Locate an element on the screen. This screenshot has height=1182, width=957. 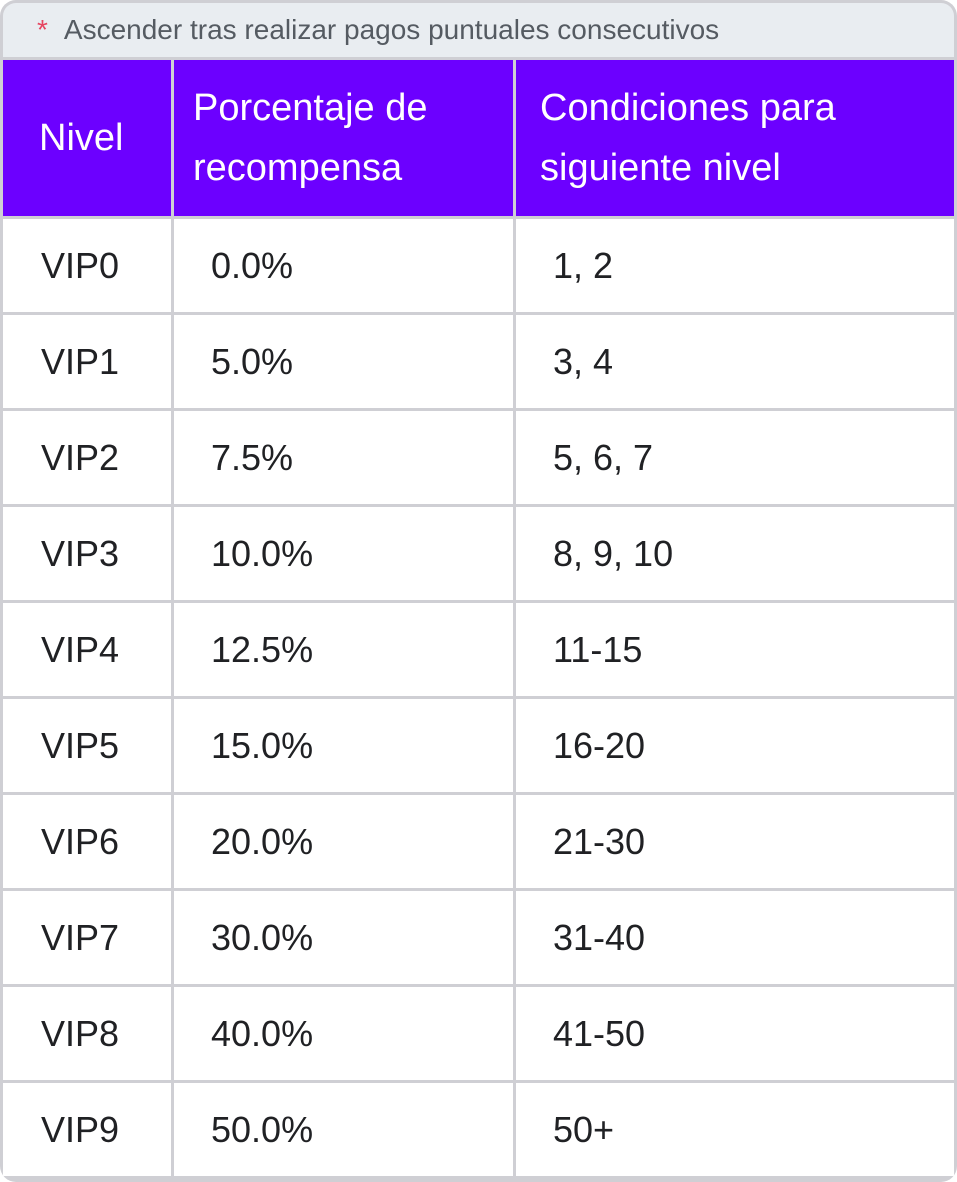
reward-cell: 12.5% is located at coordinates (345, 651).